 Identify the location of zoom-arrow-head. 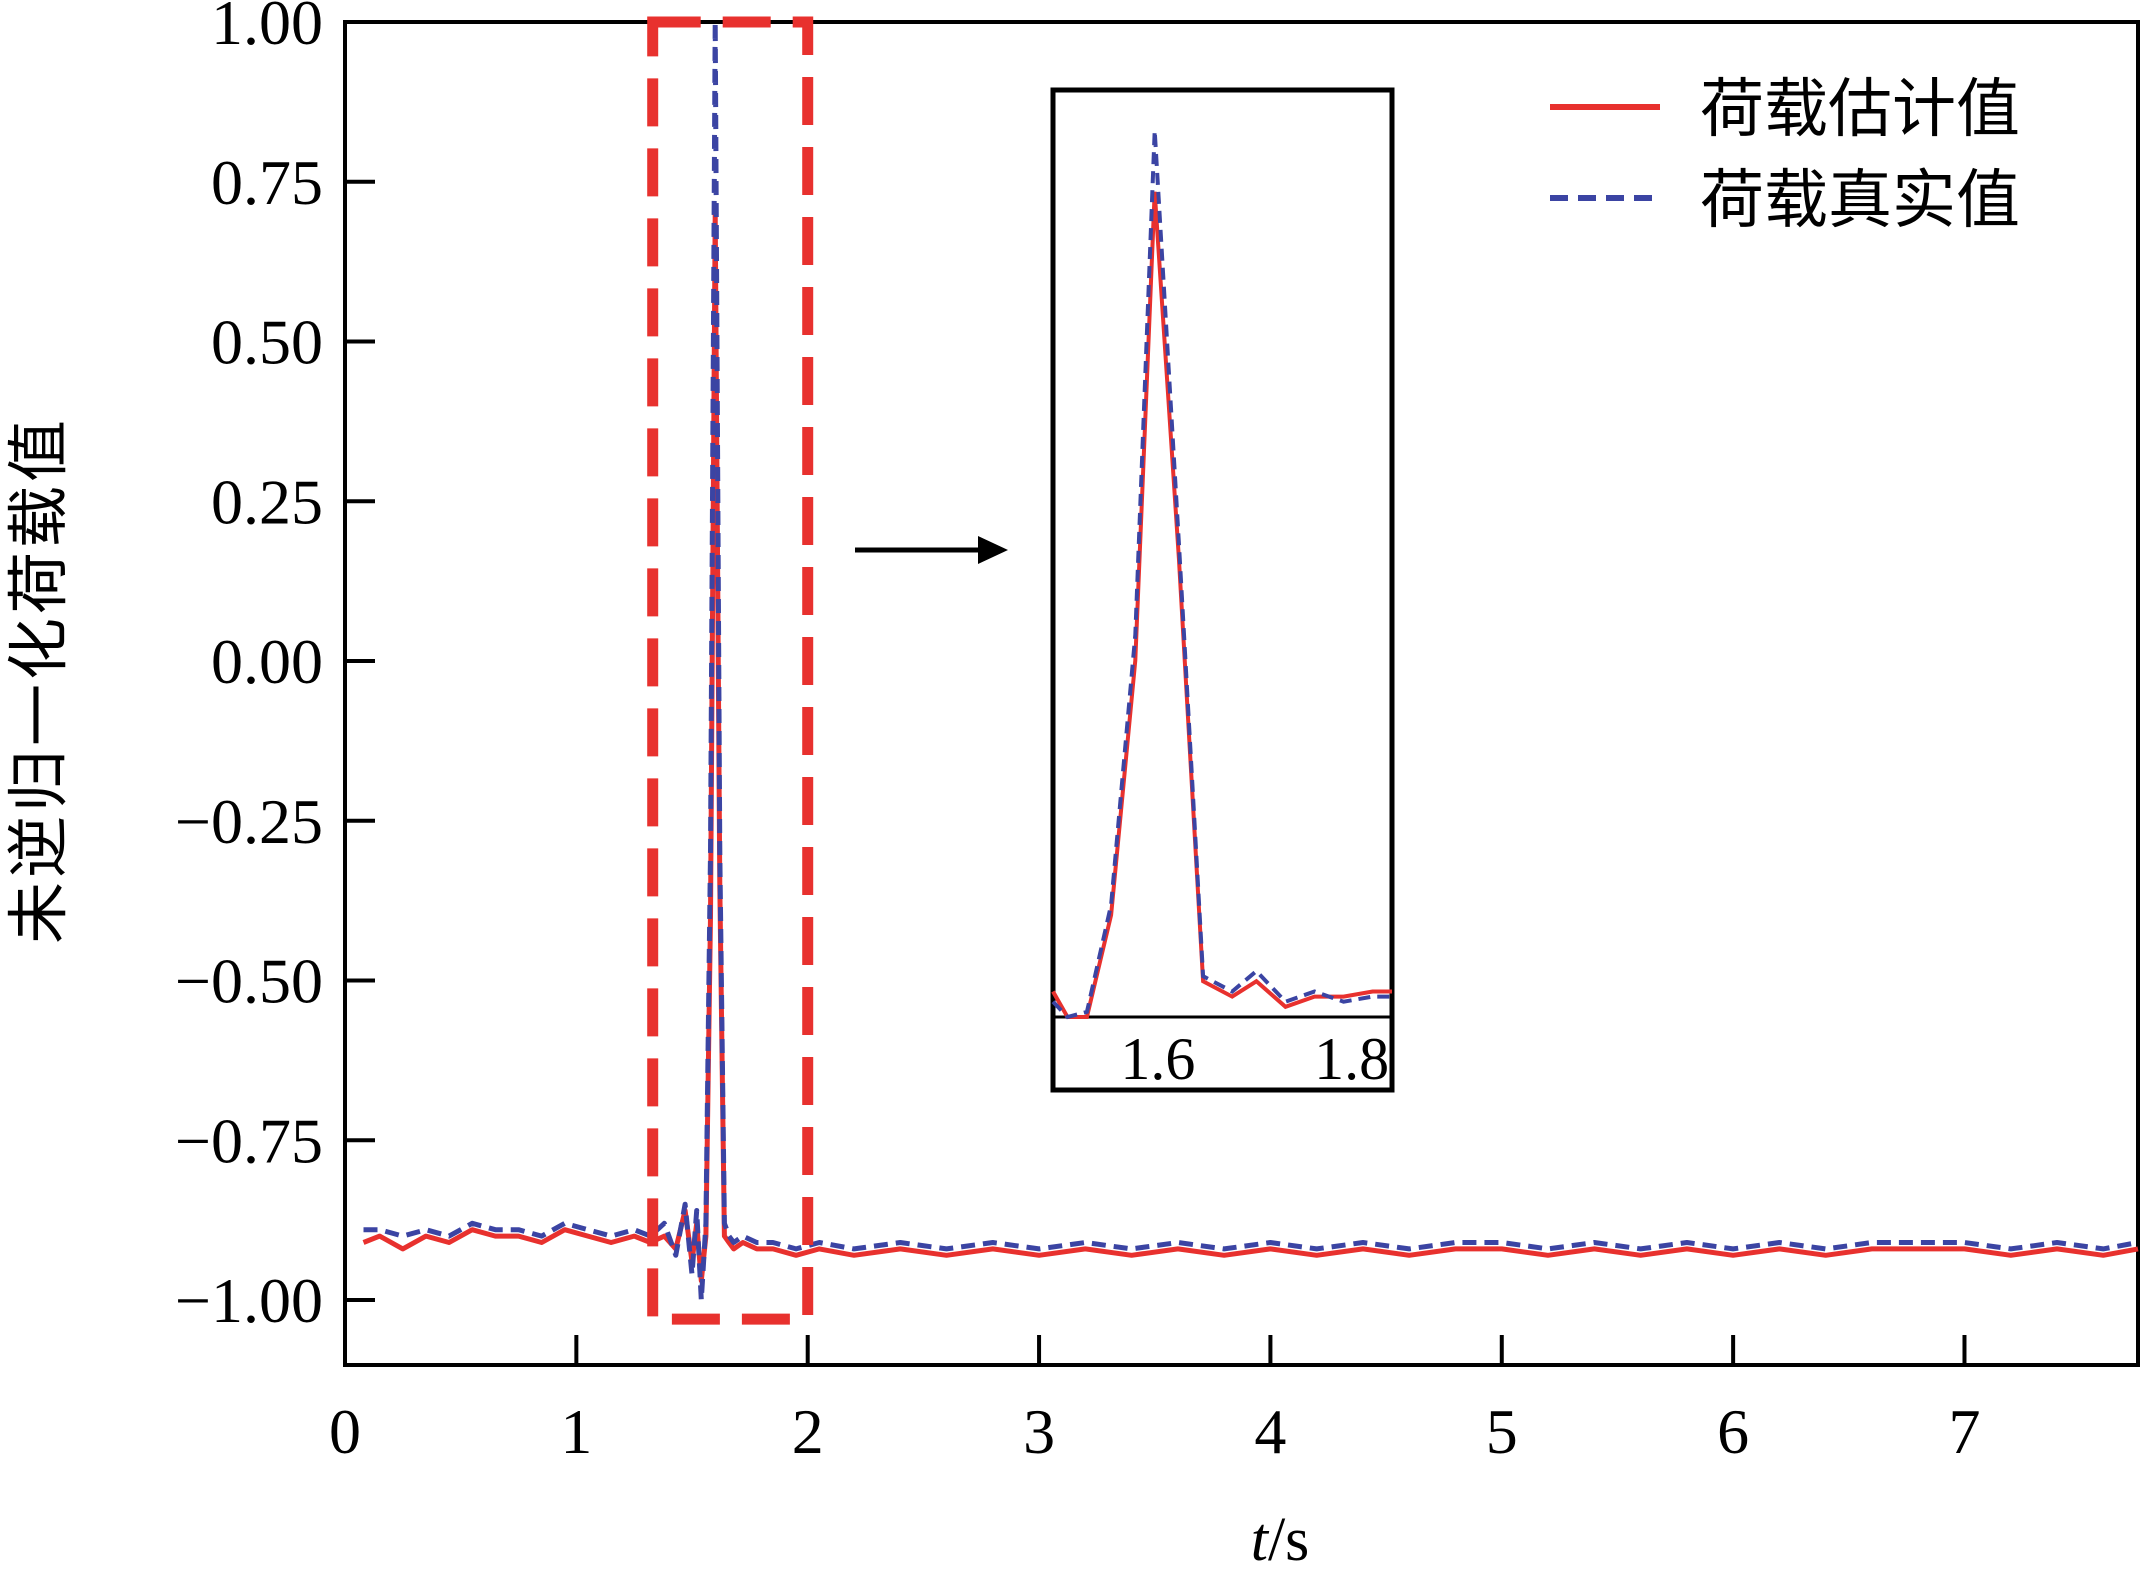
(993, 550).